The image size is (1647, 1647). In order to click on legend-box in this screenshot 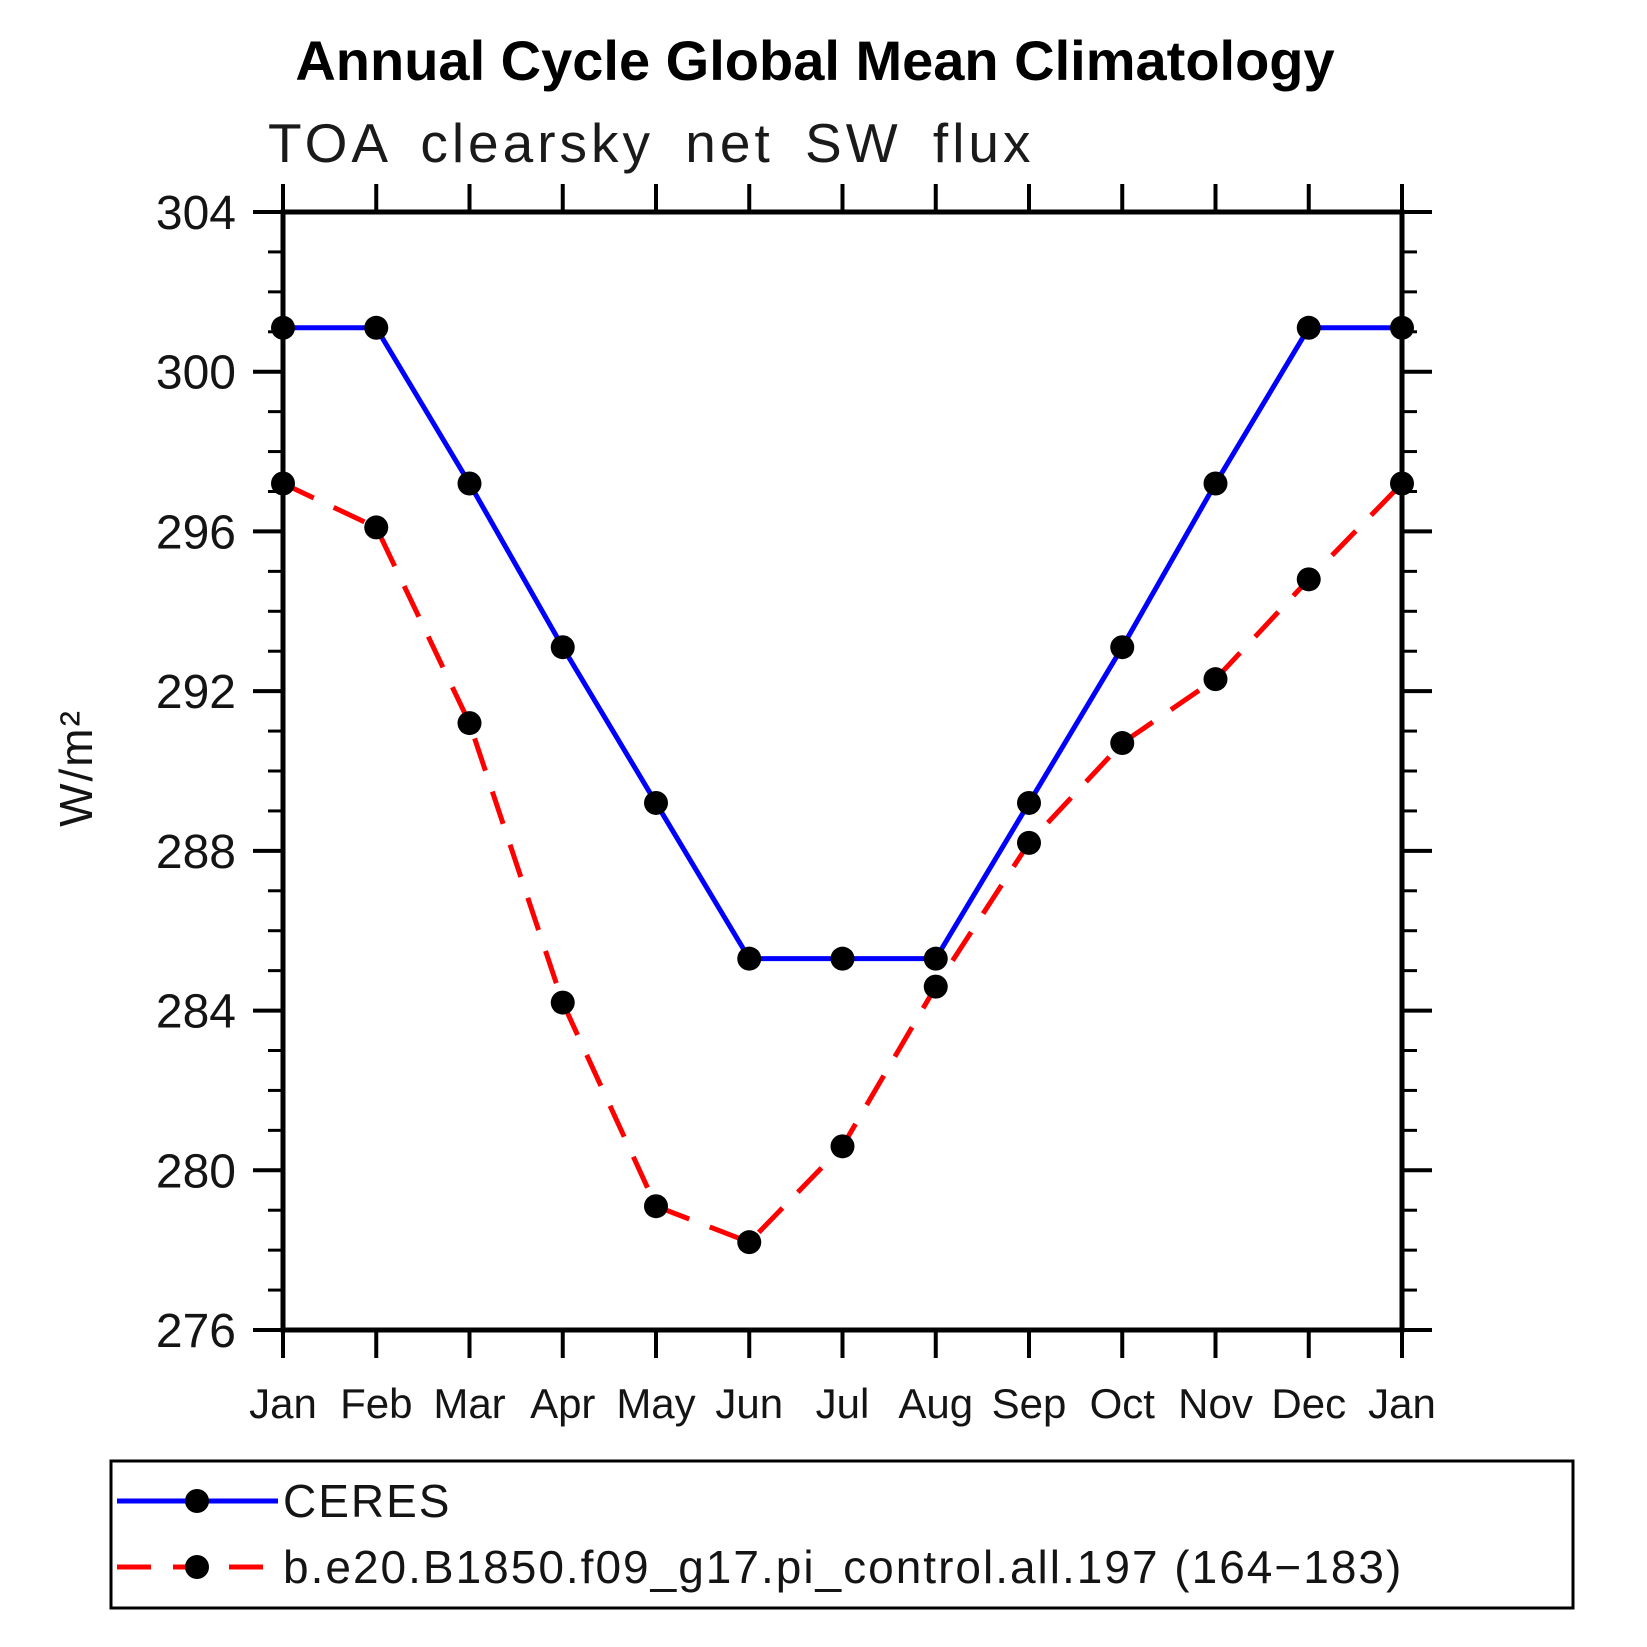, I will do `click(842, 1534)`.